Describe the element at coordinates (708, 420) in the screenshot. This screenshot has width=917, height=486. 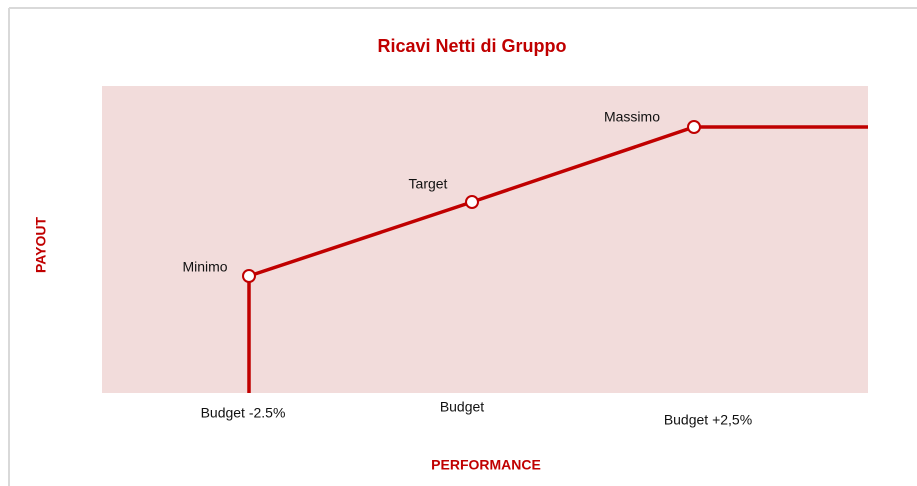
I see `x-label: Budget +2,5%` at that location.